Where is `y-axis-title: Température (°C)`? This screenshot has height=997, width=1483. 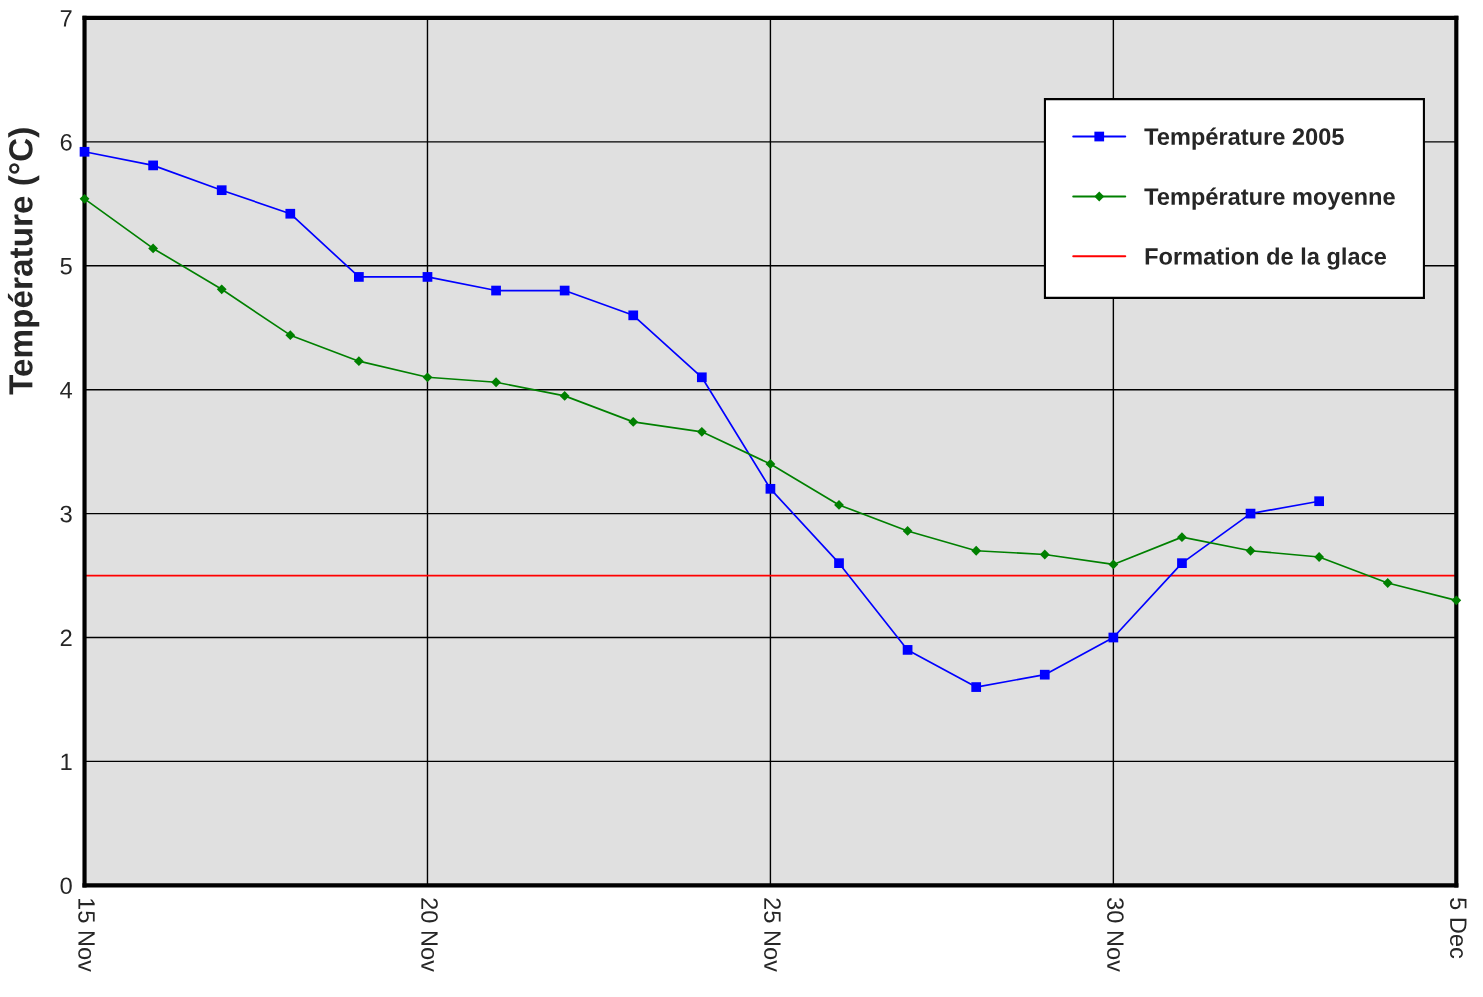 y-axis-title: Température (°C) is located at coordinates (23, 261).